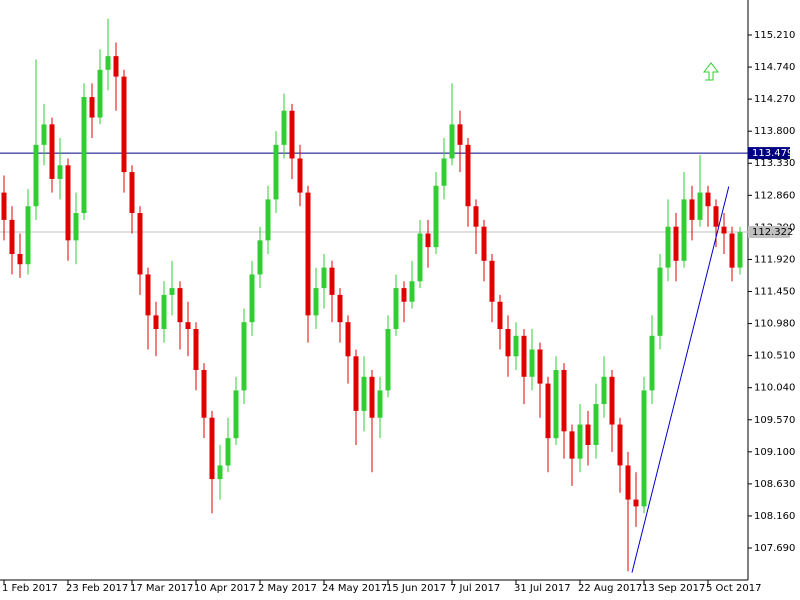  Describe the element at coordinates (774, 67) in the screenshot. I see `y-tick-label: 114.740` at that location.